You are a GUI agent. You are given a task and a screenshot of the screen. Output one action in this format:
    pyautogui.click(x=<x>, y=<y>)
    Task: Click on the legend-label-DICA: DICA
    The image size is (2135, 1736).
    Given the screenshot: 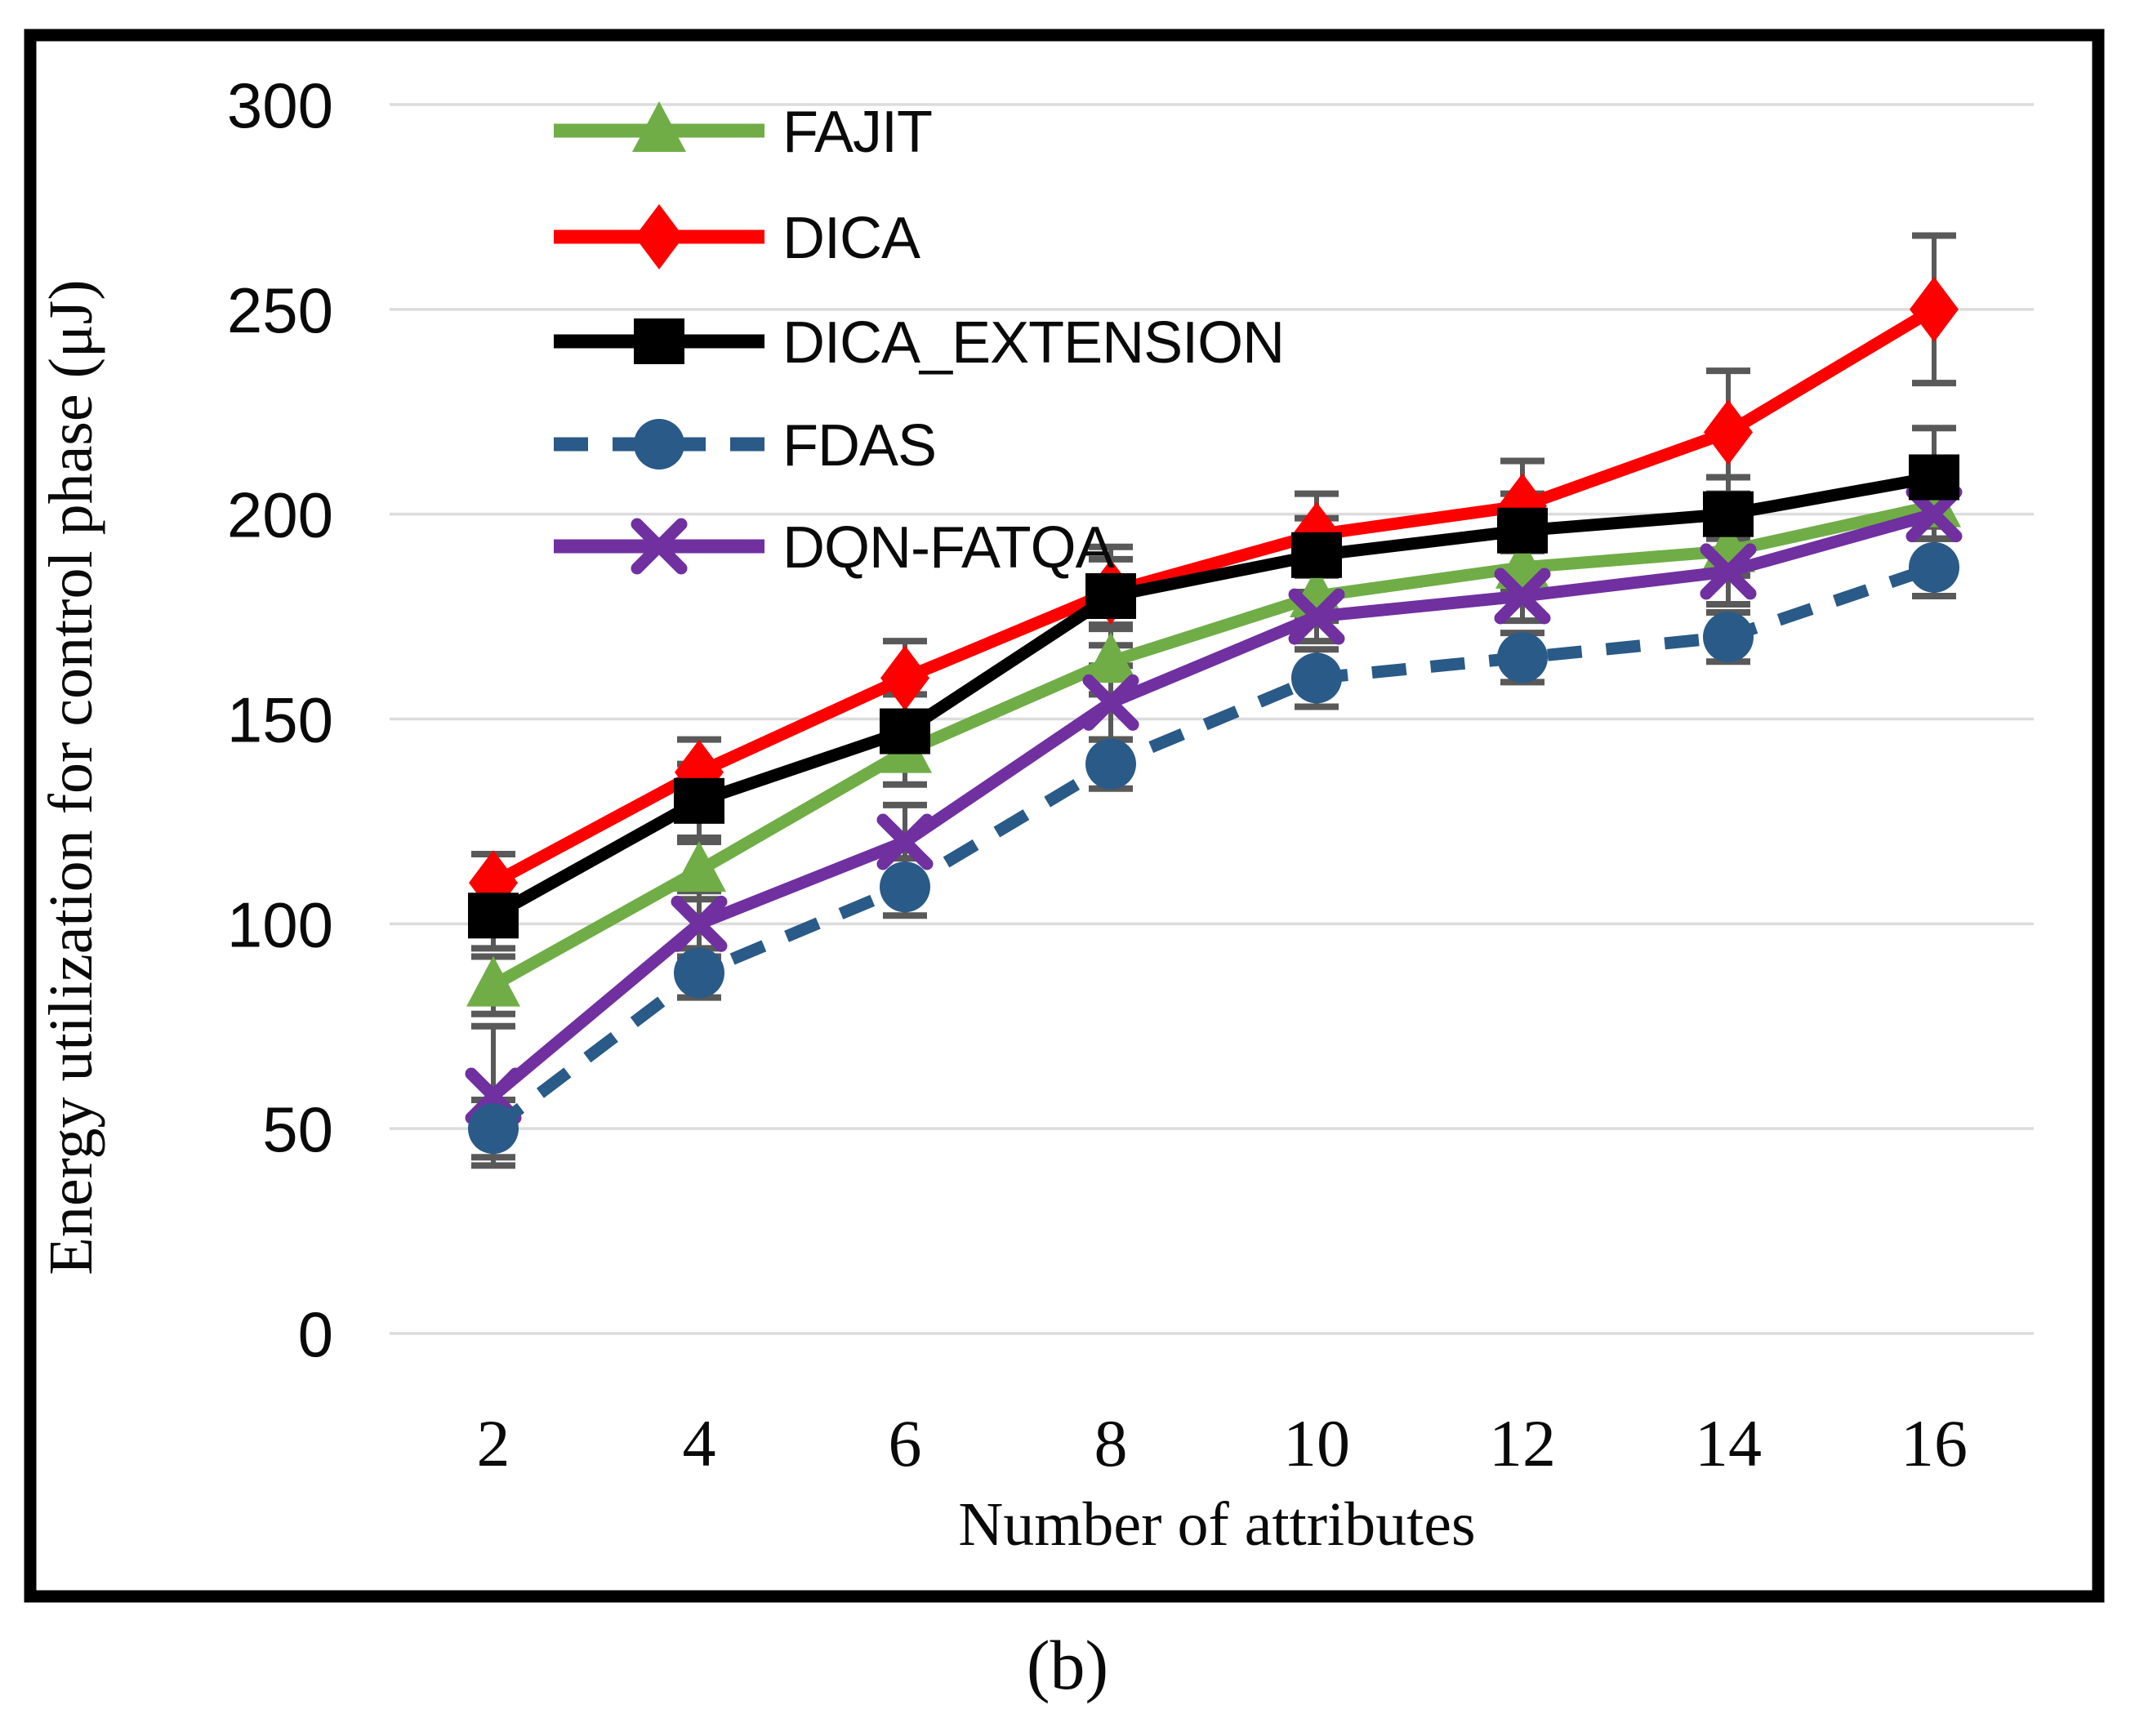 What is the action you would take?
    pyautogui.click(x=851, y=239)
    